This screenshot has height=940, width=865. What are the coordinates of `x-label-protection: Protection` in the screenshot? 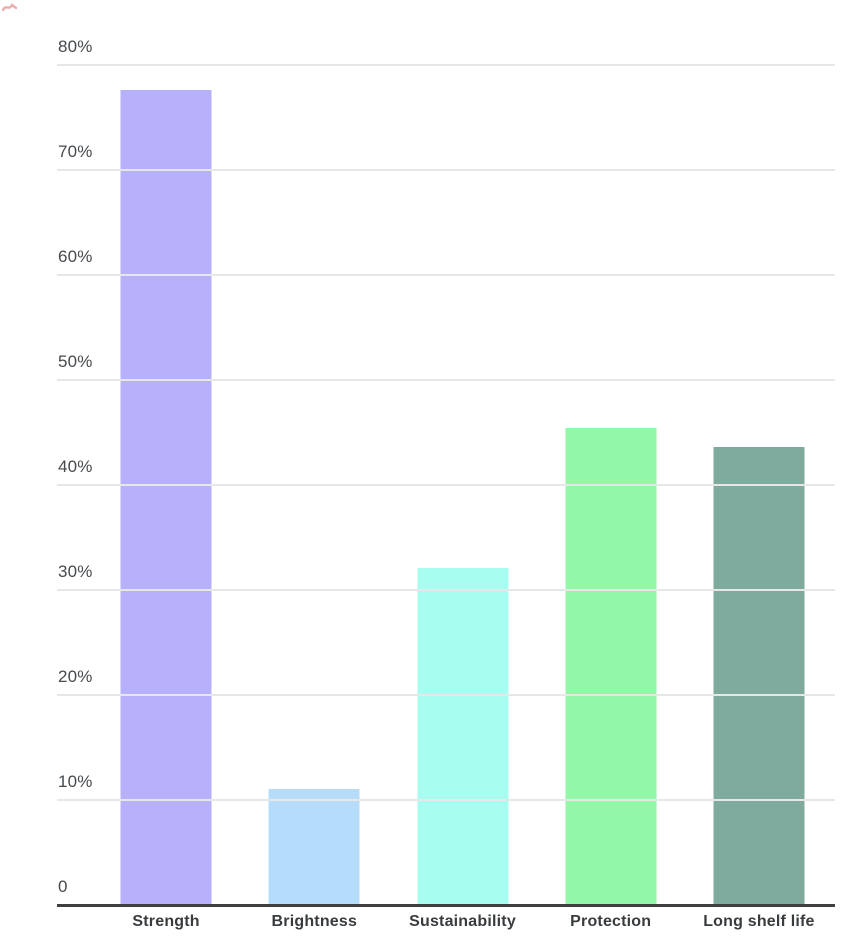 It's located at (611, 921).